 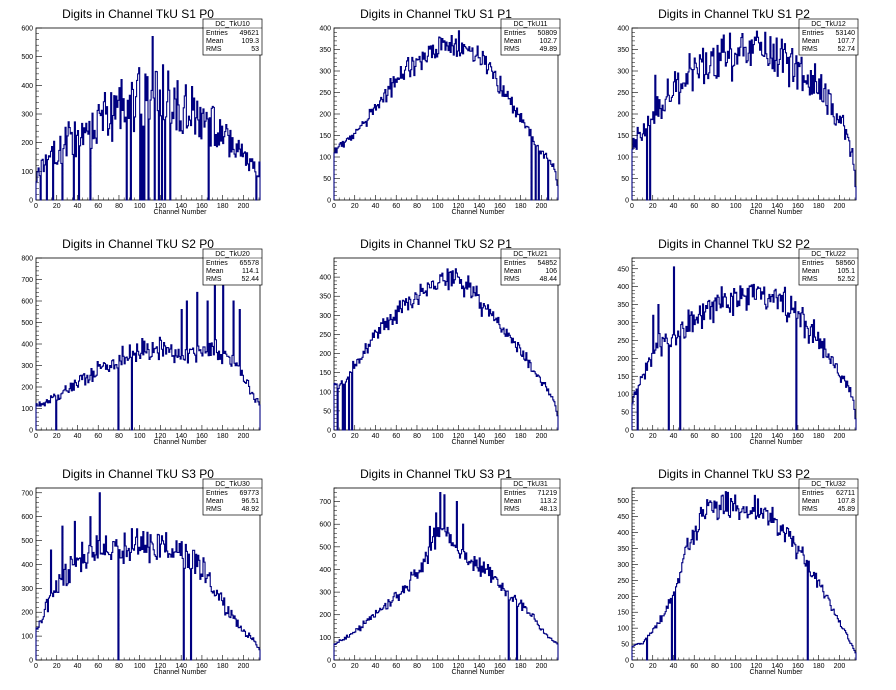 I want to click on stats-value: 54852, so click(x=548, y=263).